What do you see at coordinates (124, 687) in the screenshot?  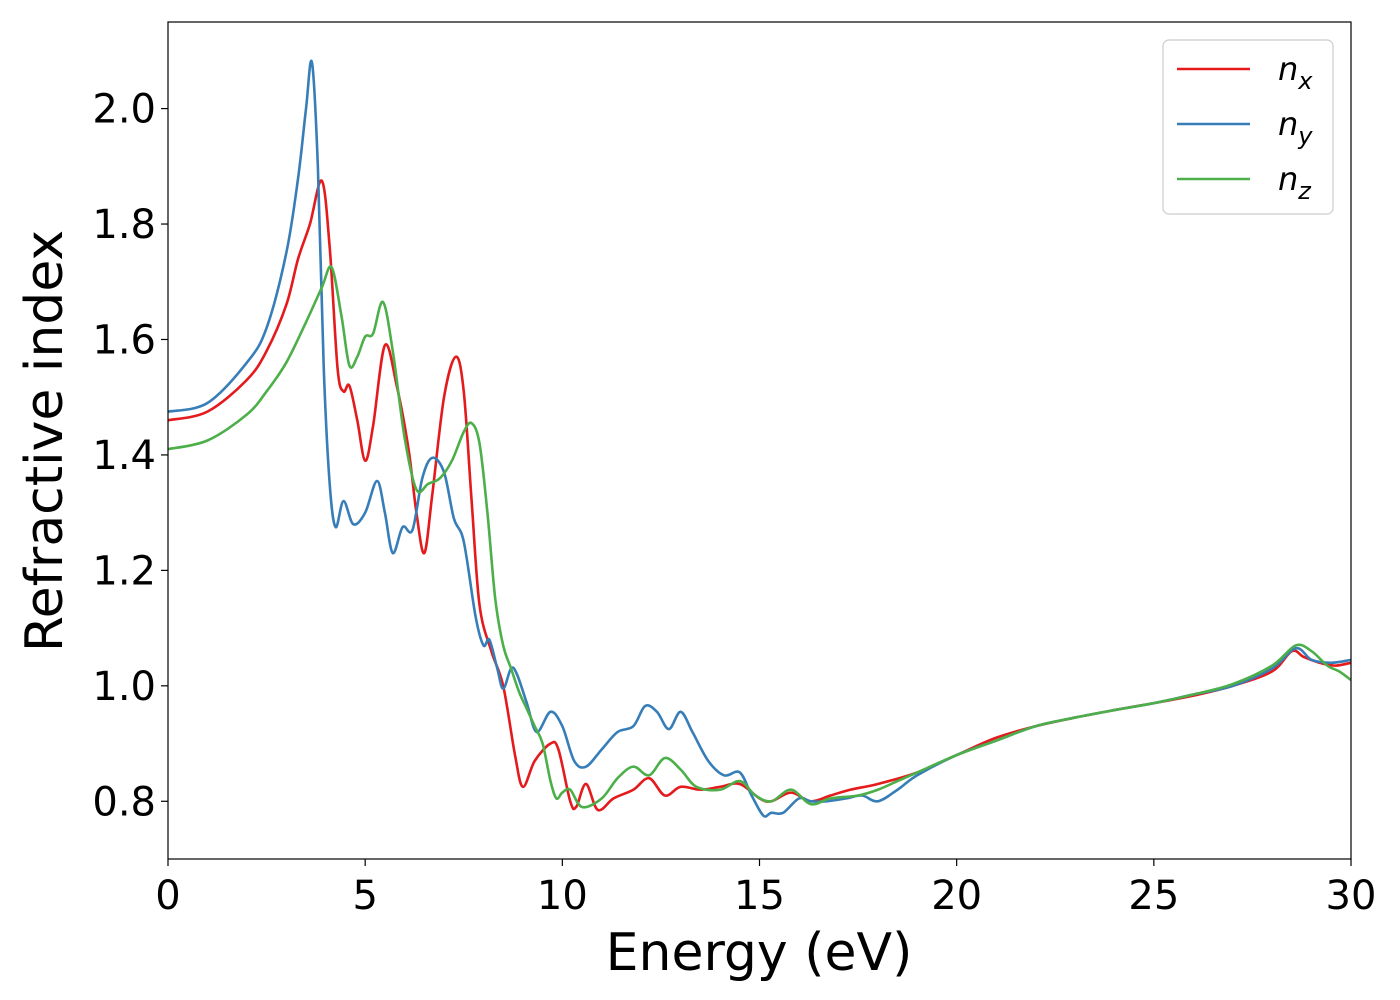 I see `y-tick-label: 1.0` at bounding box center [124, 687].